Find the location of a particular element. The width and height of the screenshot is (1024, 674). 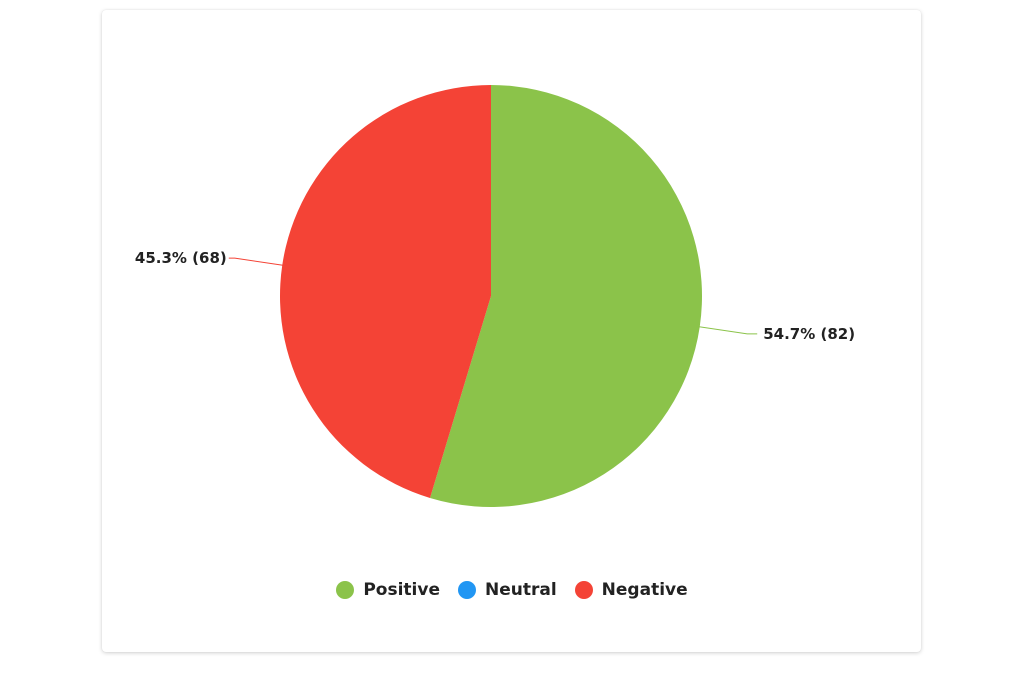

legend-label-positive: Positive is located at coordinates (401, 590).